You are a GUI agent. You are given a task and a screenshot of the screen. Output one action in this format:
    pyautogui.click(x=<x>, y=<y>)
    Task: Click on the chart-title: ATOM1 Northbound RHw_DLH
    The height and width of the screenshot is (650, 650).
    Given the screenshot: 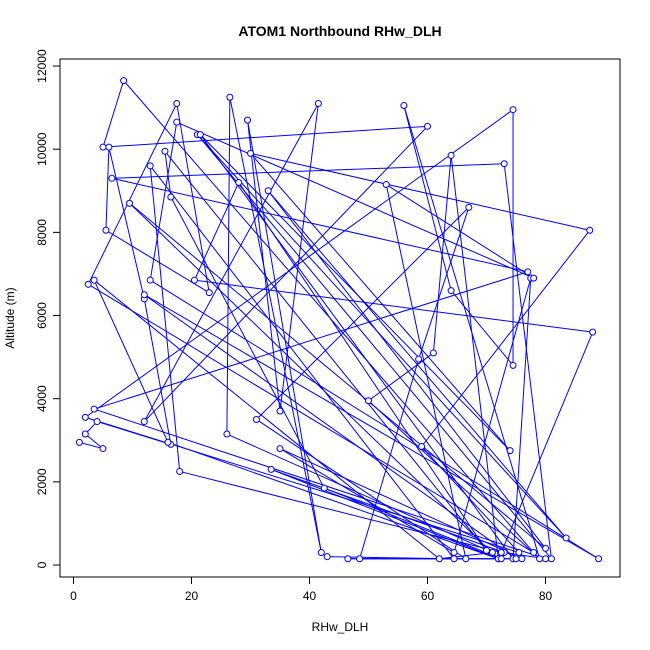 What is the action you would take?
    pyautogui.click(x=339, y=31)
    